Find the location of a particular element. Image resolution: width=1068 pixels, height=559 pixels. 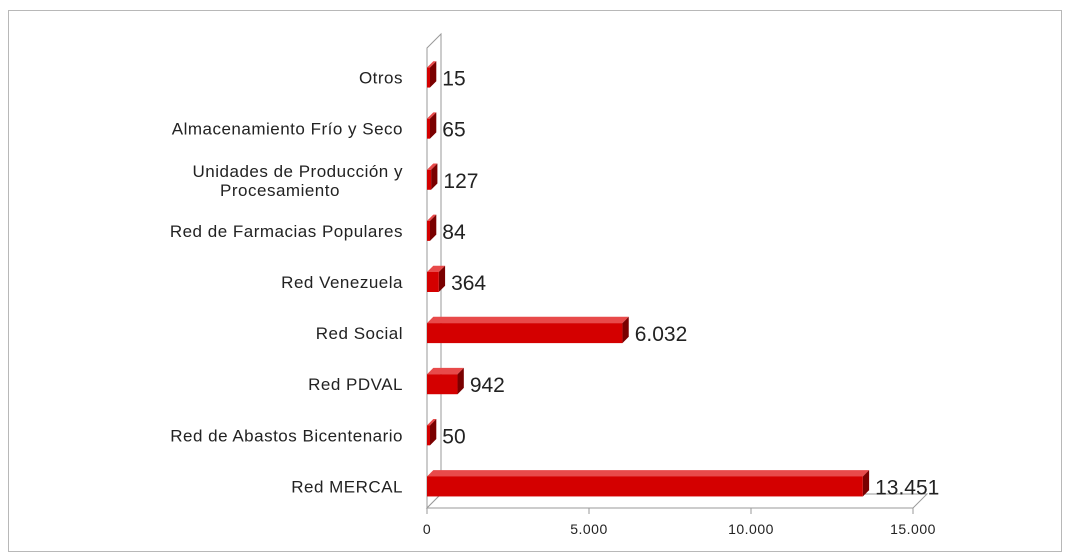

data-label: 65 is located at coordinates (453, 130).